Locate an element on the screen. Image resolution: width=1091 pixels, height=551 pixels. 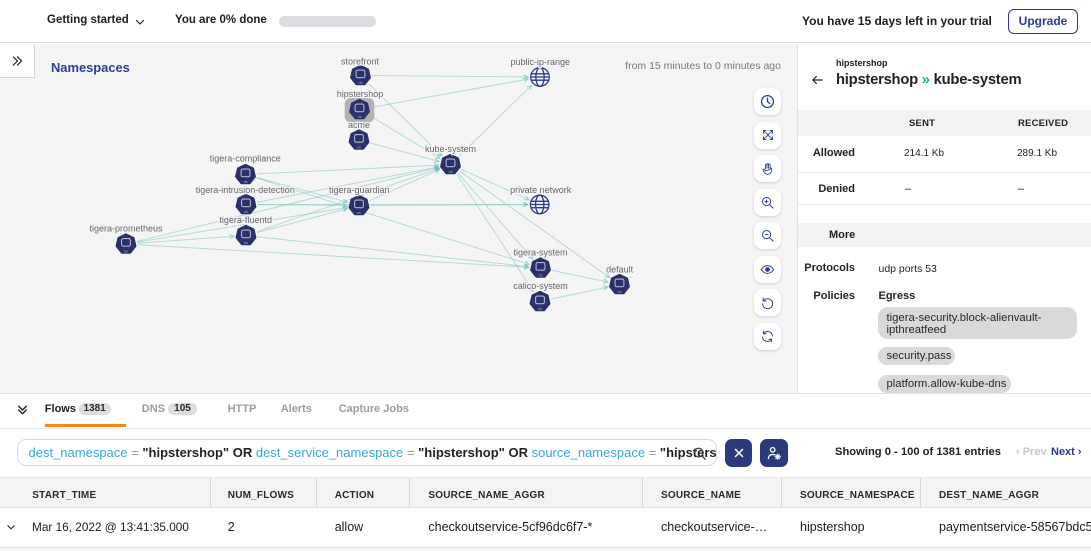
svg-text: tigera-fluentd is located at coordinates (245, 220).